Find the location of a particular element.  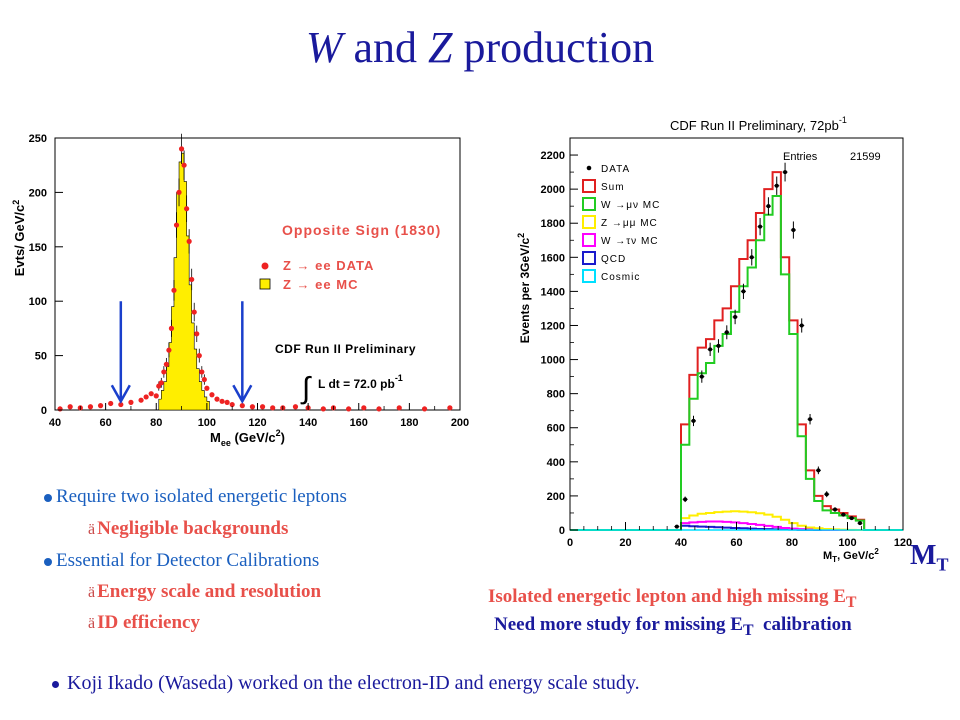

left-xtick-label: 200 is located at coordinates (460, 423).